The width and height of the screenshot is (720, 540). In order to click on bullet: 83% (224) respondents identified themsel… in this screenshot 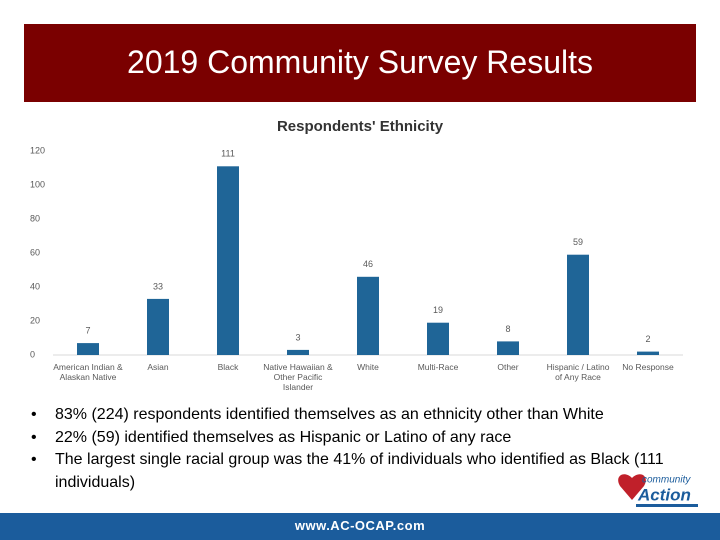, I will do `click(348, 415)`.